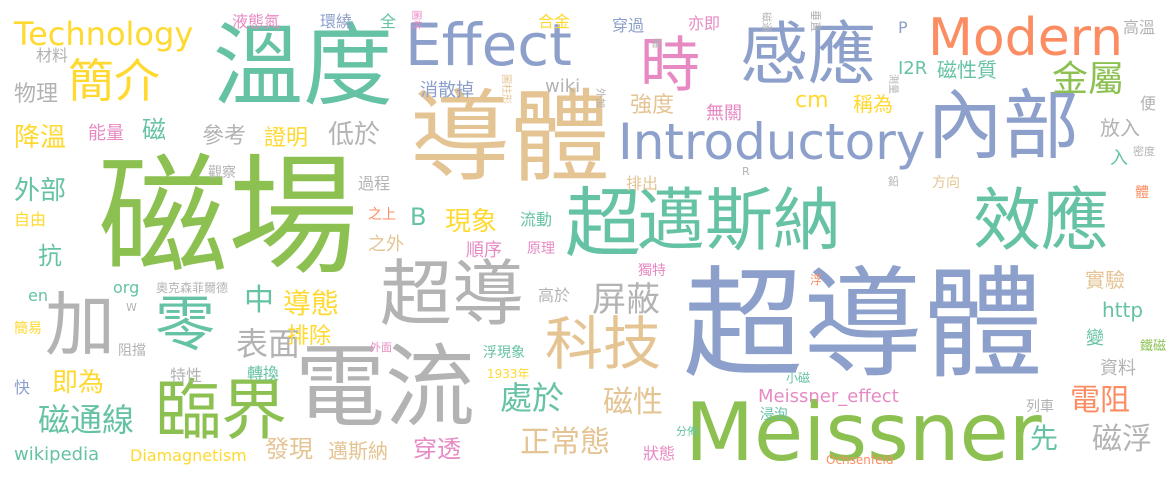 The height and width of the screenshot is (482, 1175). I want to click on word-resist: 抗, so click(50, 256).